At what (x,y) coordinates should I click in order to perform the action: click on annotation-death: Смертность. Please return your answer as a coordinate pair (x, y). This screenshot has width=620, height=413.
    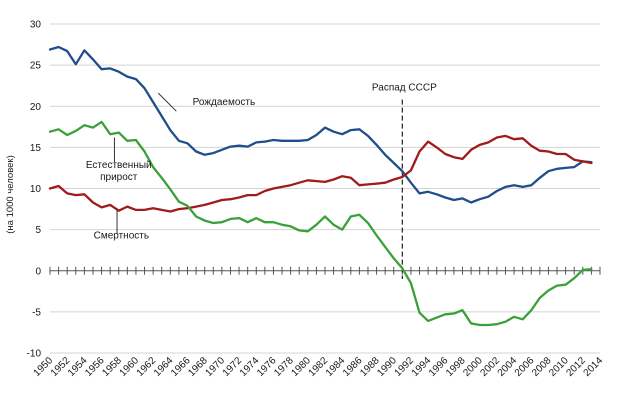
    Looking at the image, I should click on (121, 236).